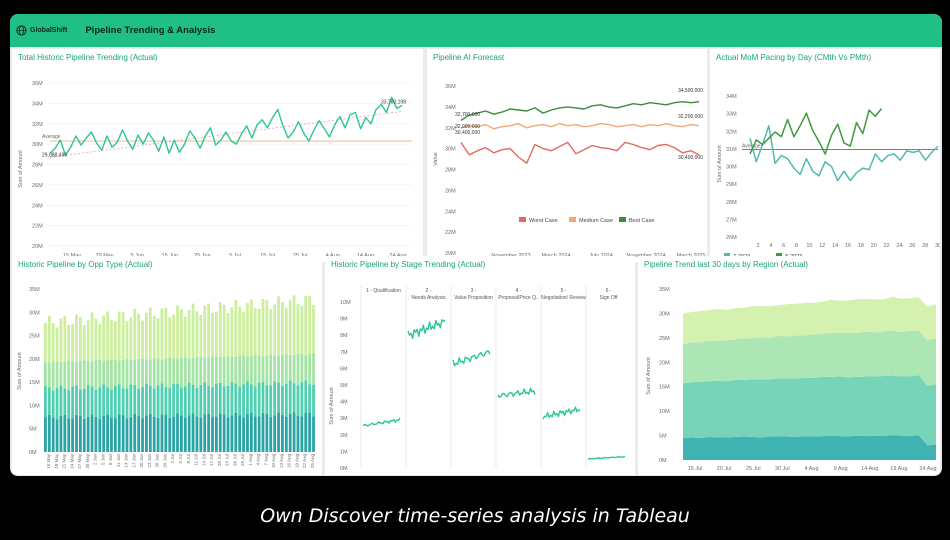  What do you see at coordinates (188, 459) in the screenshot?
I see `opp-x-tick: 8 Jul` at bounding box center [188, 459].